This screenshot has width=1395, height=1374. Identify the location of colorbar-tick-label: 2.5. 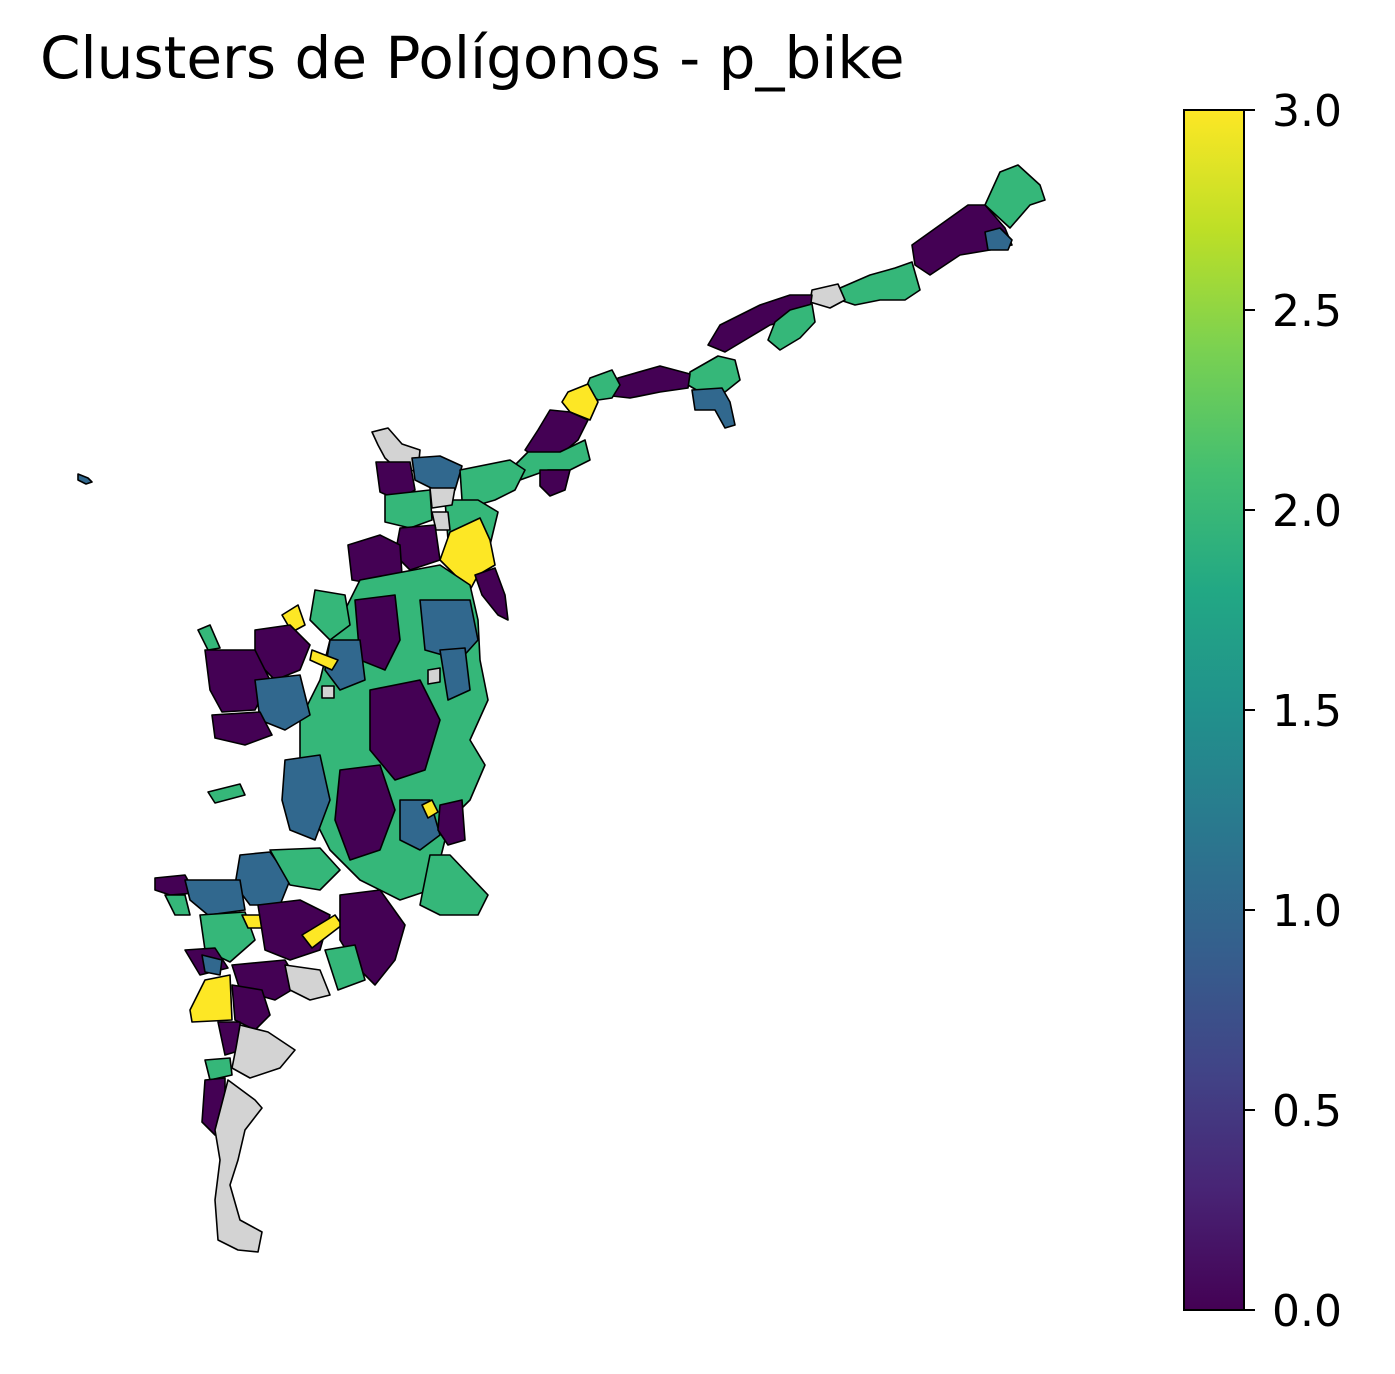
(1307, 311).